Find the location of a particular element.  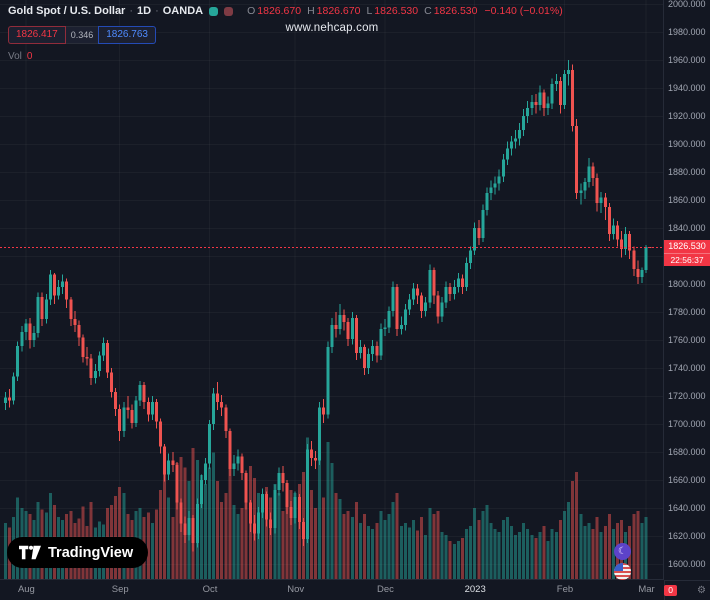

flag-icon is located at coordinates (622, 571).